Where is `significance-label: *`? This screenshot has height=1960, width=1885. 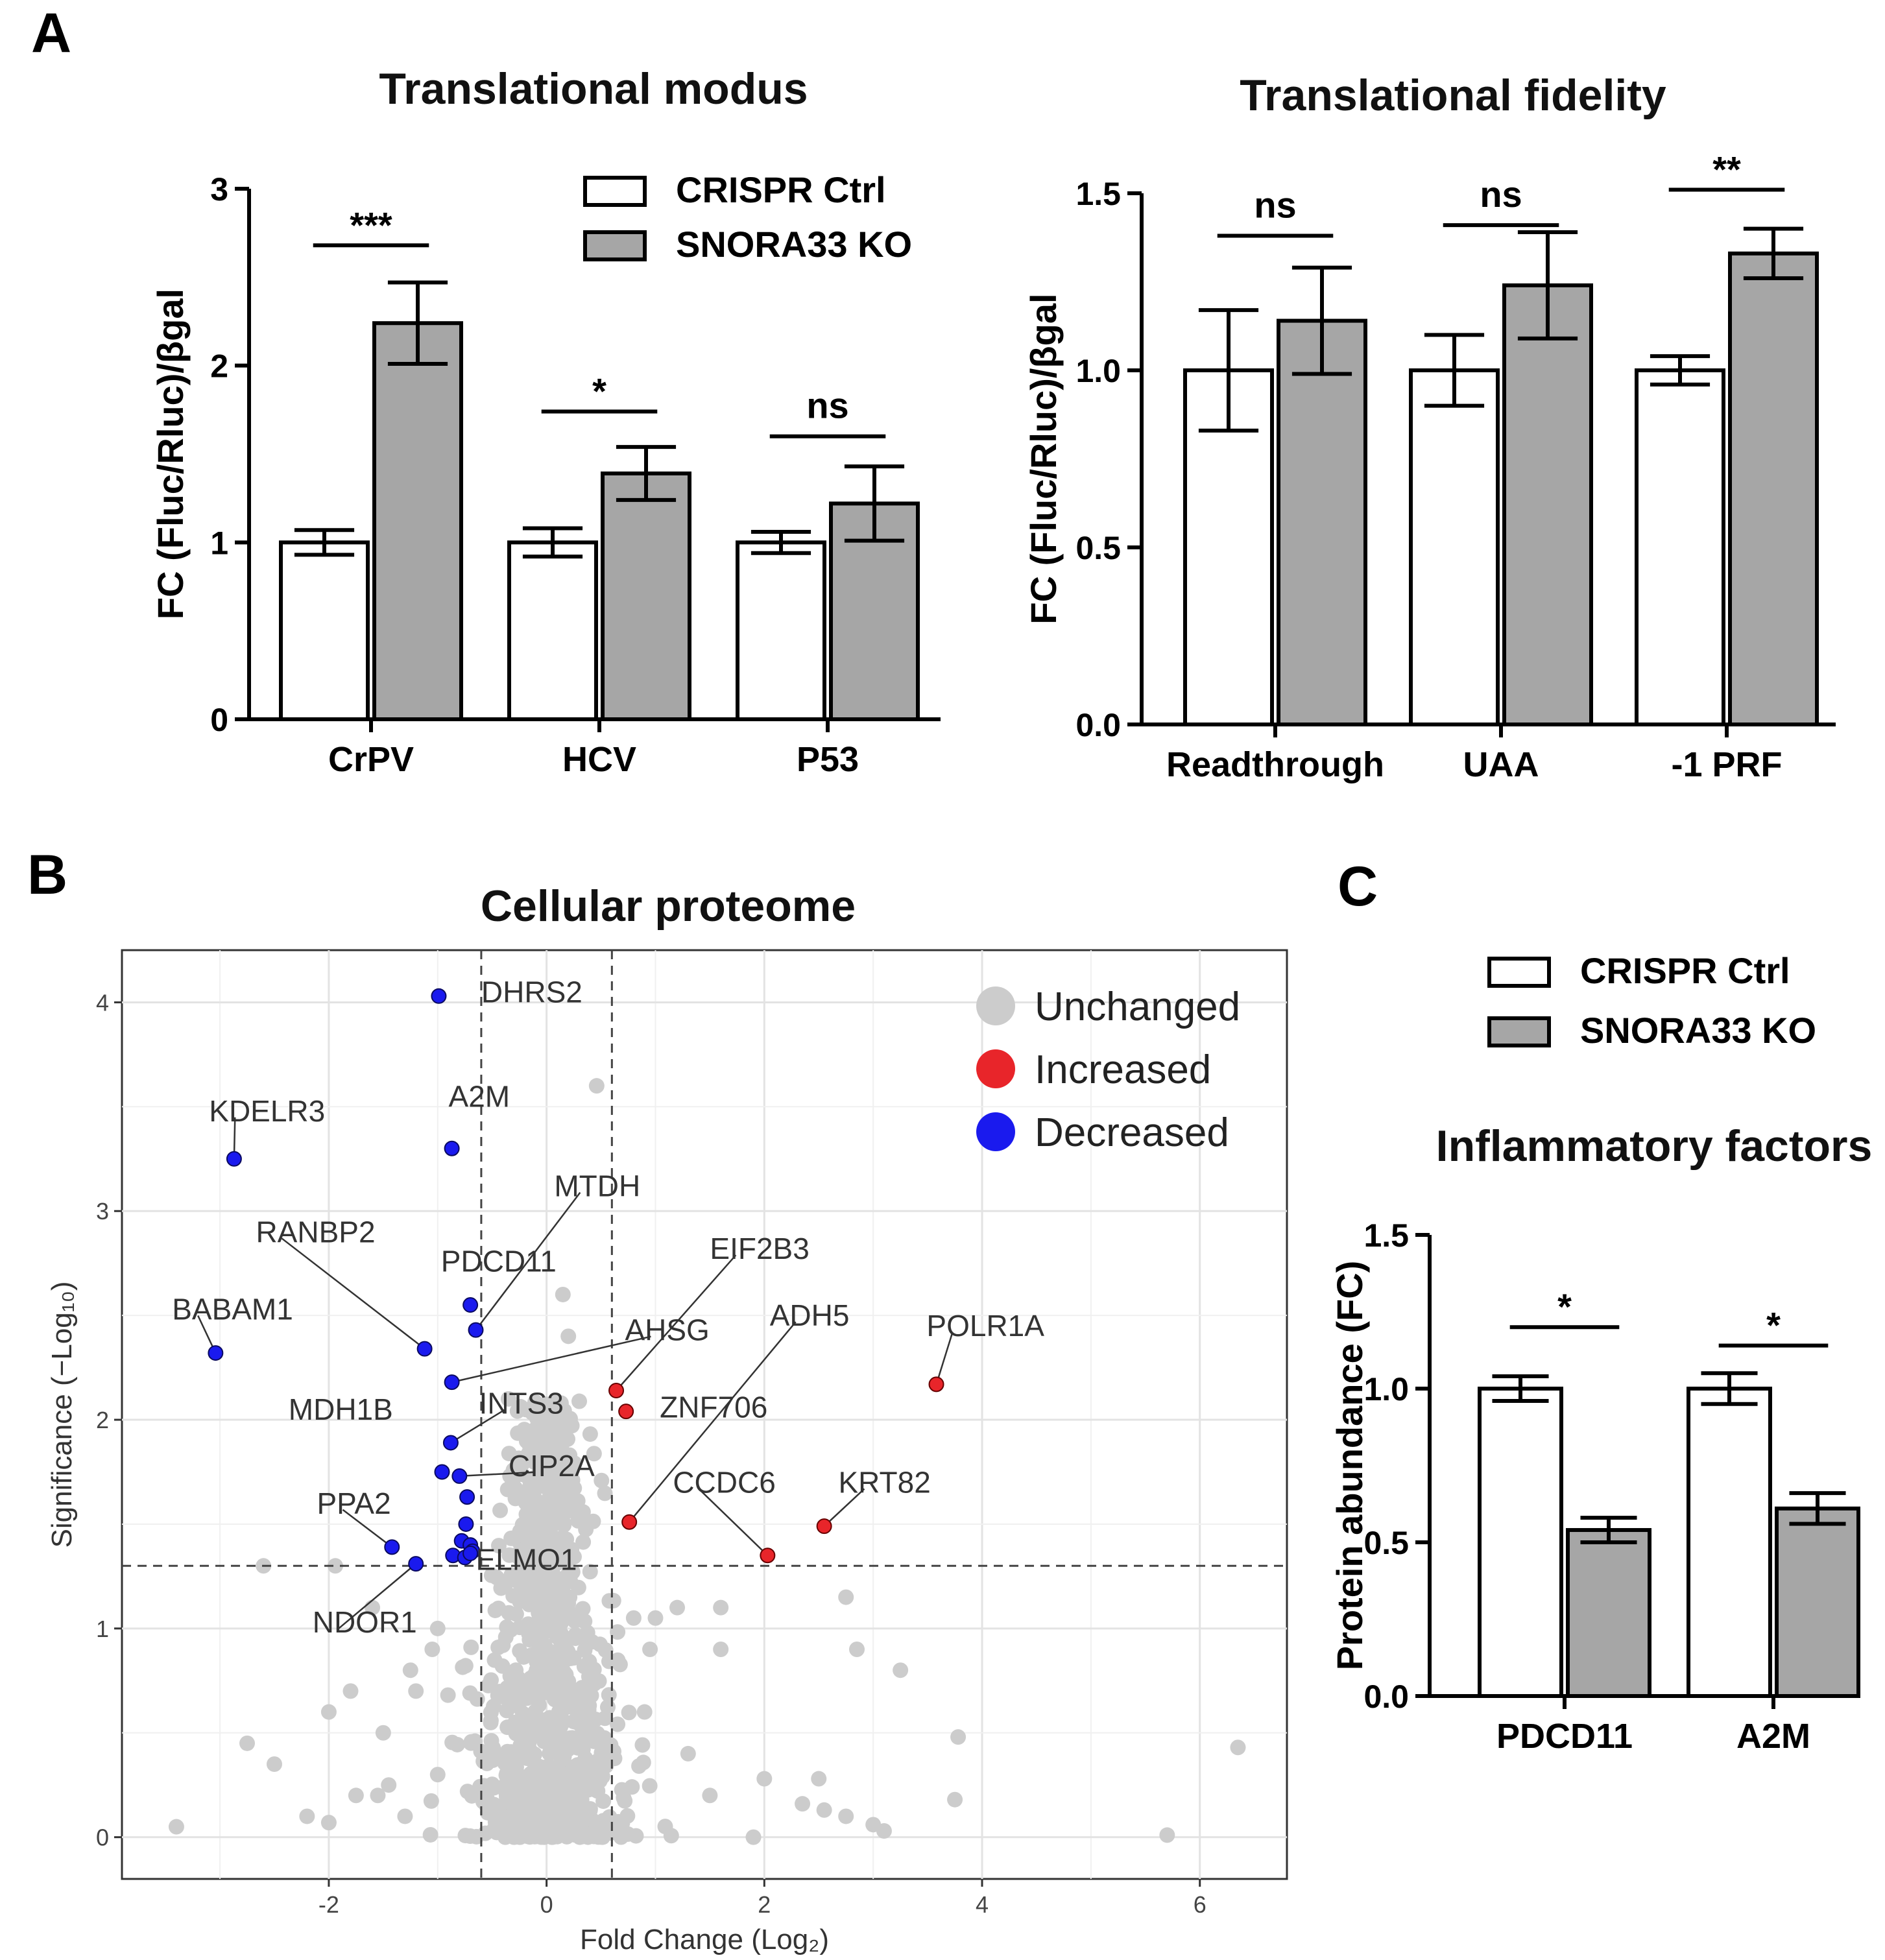 significance-label: * is located at coordinates (599, 391).